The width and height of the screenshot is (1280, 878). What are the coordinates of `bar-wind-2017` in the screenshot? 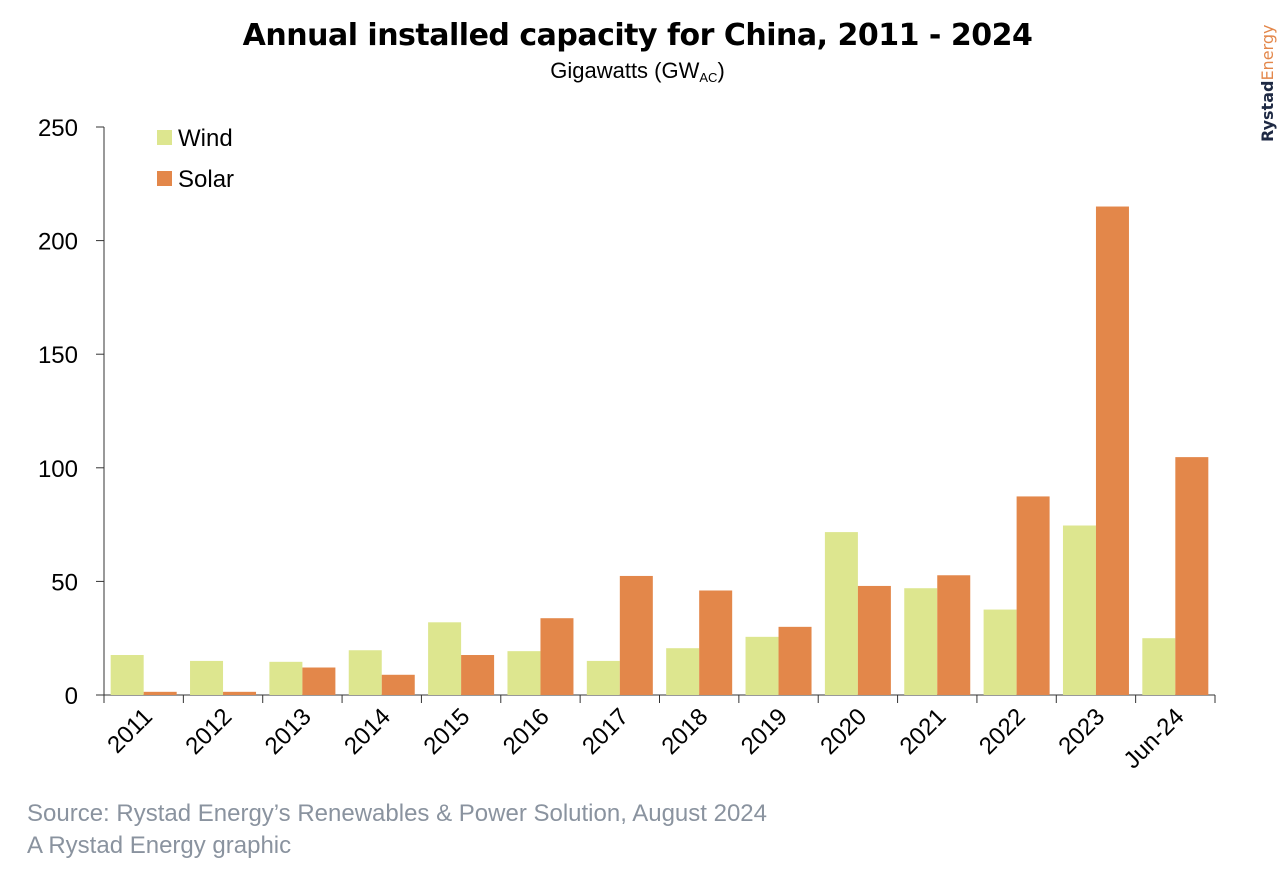 It's located at (603, 677).